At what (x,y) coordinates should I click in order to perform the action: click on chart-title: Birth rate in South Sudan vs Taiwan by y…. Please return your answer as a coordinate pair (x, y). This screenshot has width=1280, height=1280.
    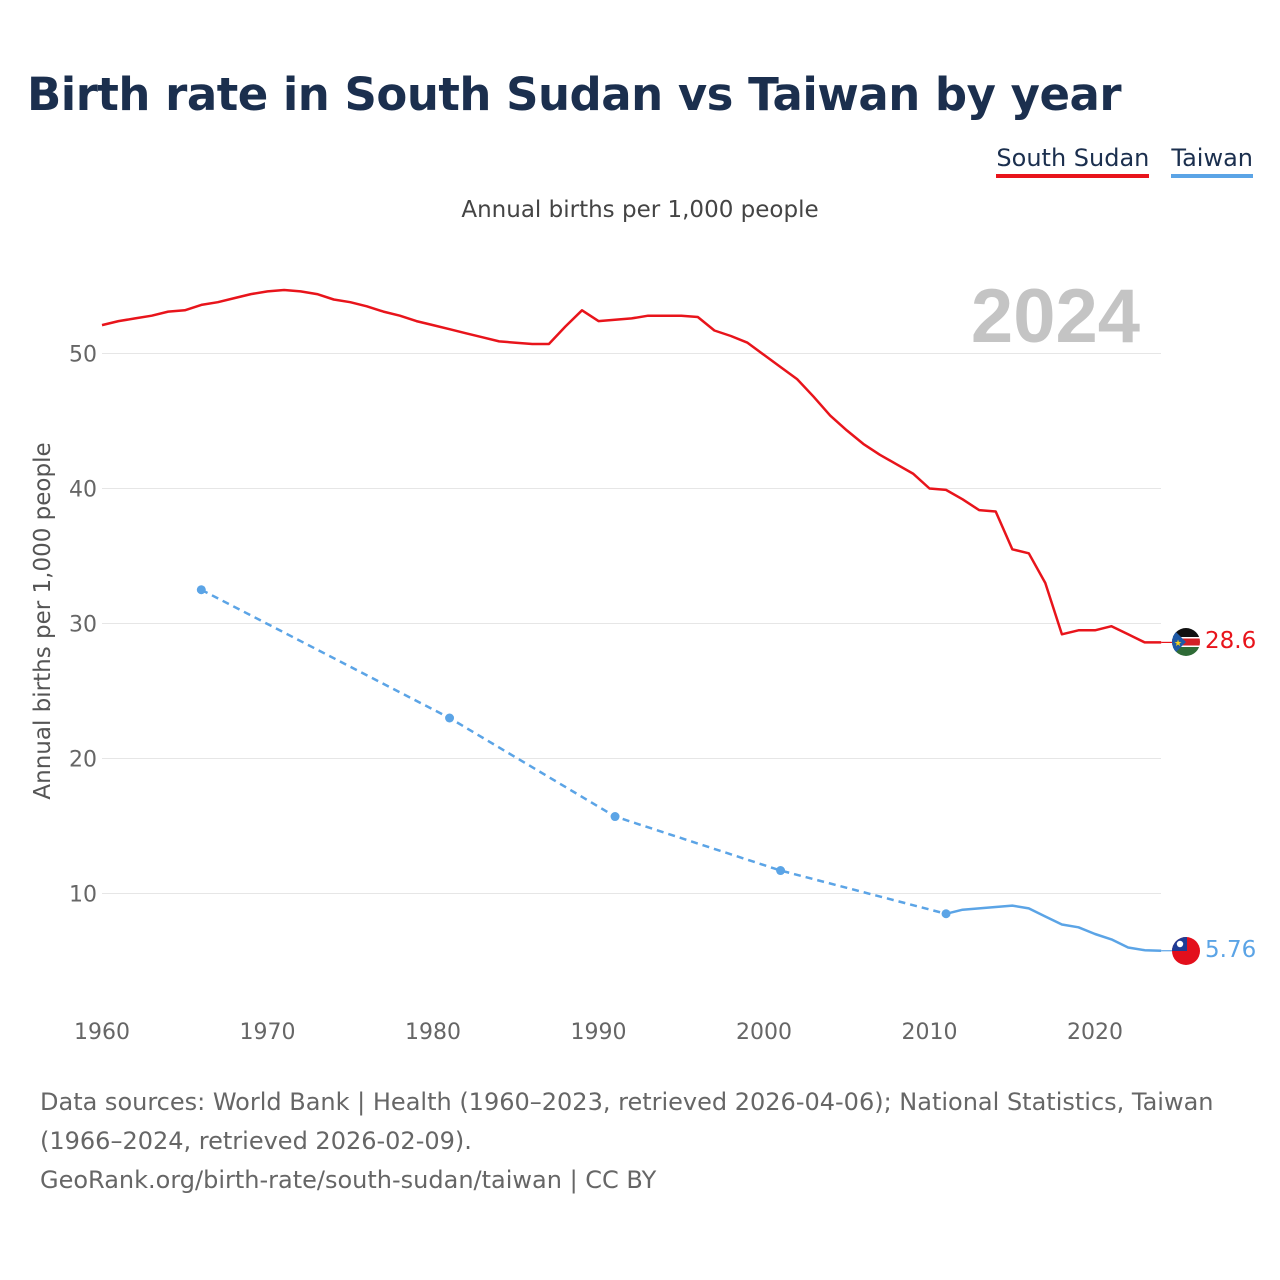
    Looking at the image, I should click on (574, 94).